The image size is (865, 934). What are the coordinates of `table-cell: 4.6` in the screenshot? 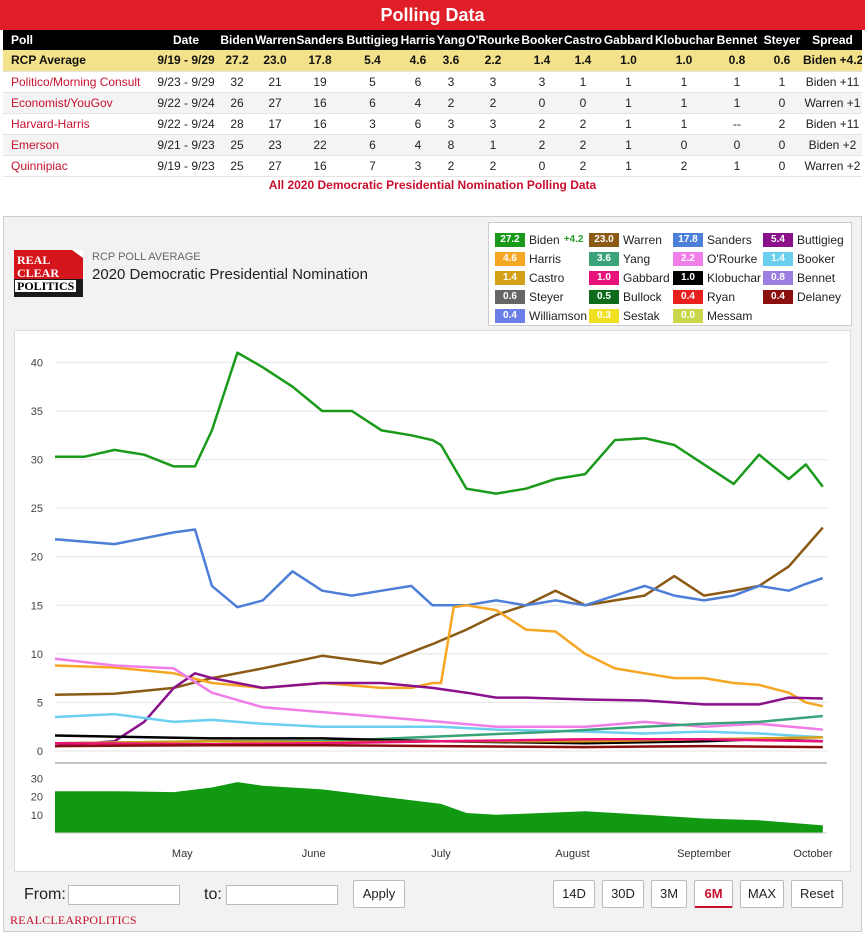 It's located at (418, 61).